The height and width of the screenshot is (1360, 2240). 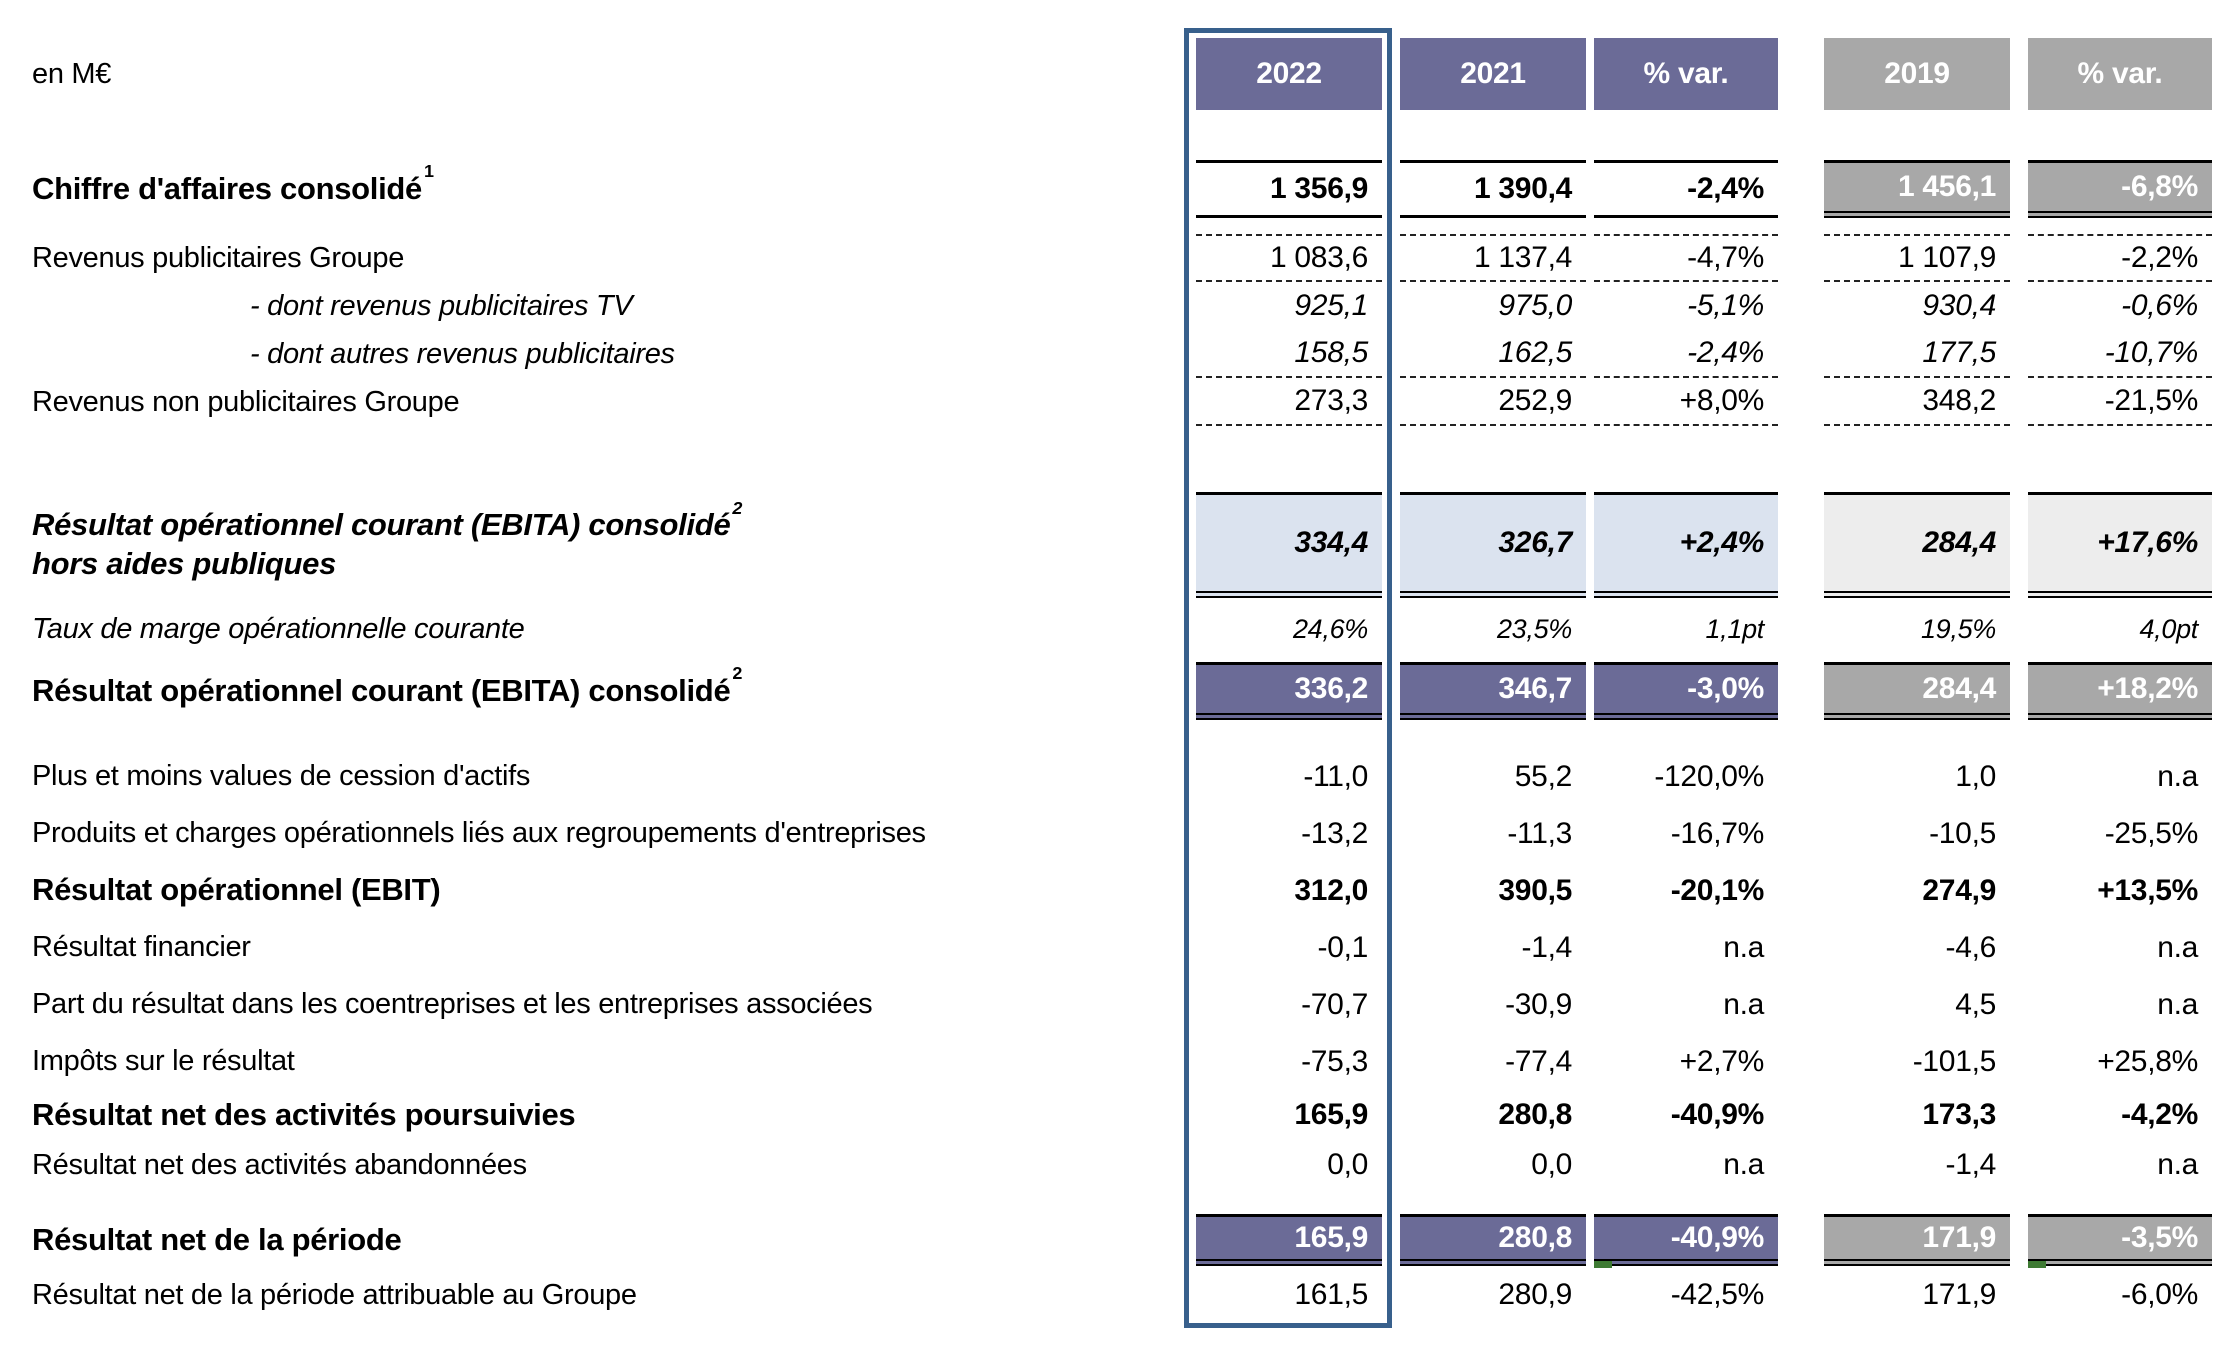 I want to click on row-label: Plus et moins values de cession d'actifs, so click(x=281, y=776).